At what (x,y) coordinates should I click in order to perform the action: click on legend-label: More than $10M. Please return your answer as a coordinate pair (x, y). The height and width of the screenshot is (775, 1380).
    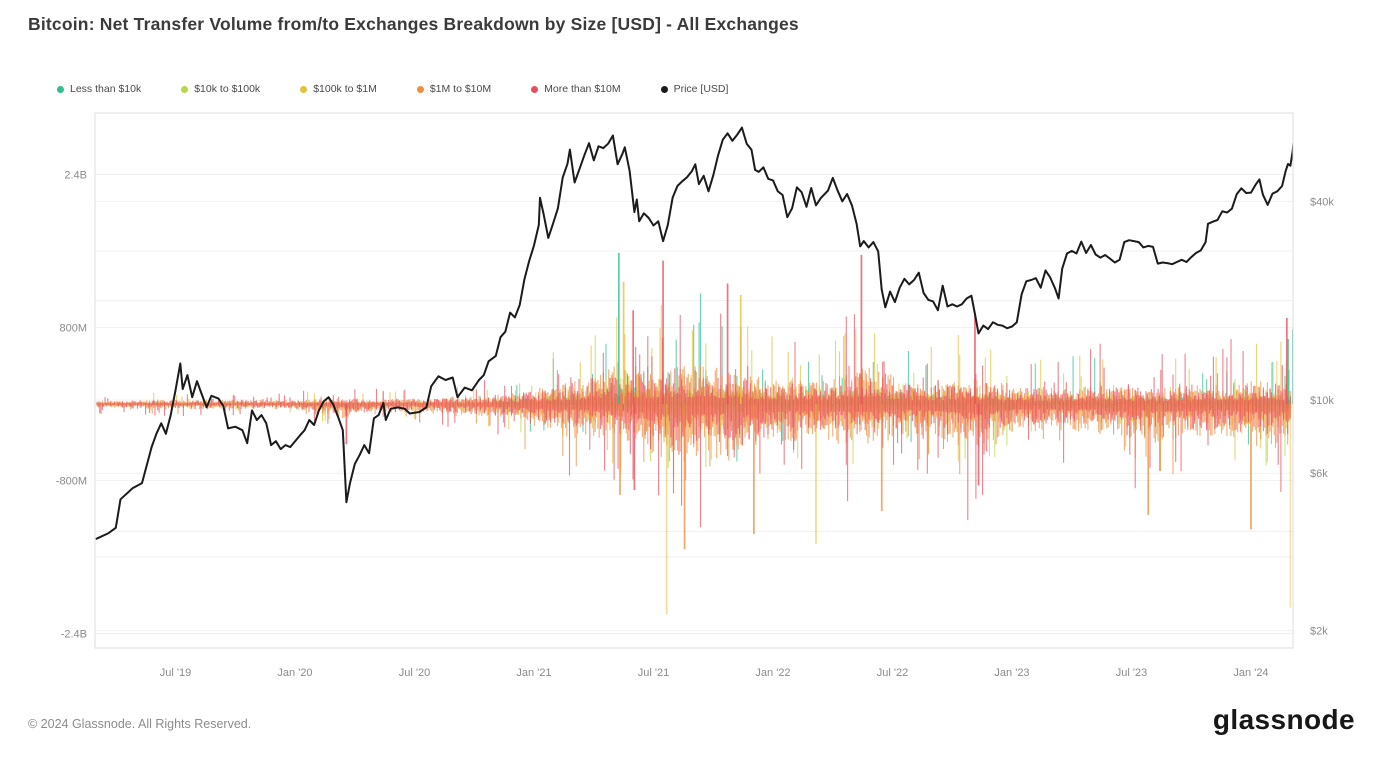
    Looking at the image, I should click on (582, 89).